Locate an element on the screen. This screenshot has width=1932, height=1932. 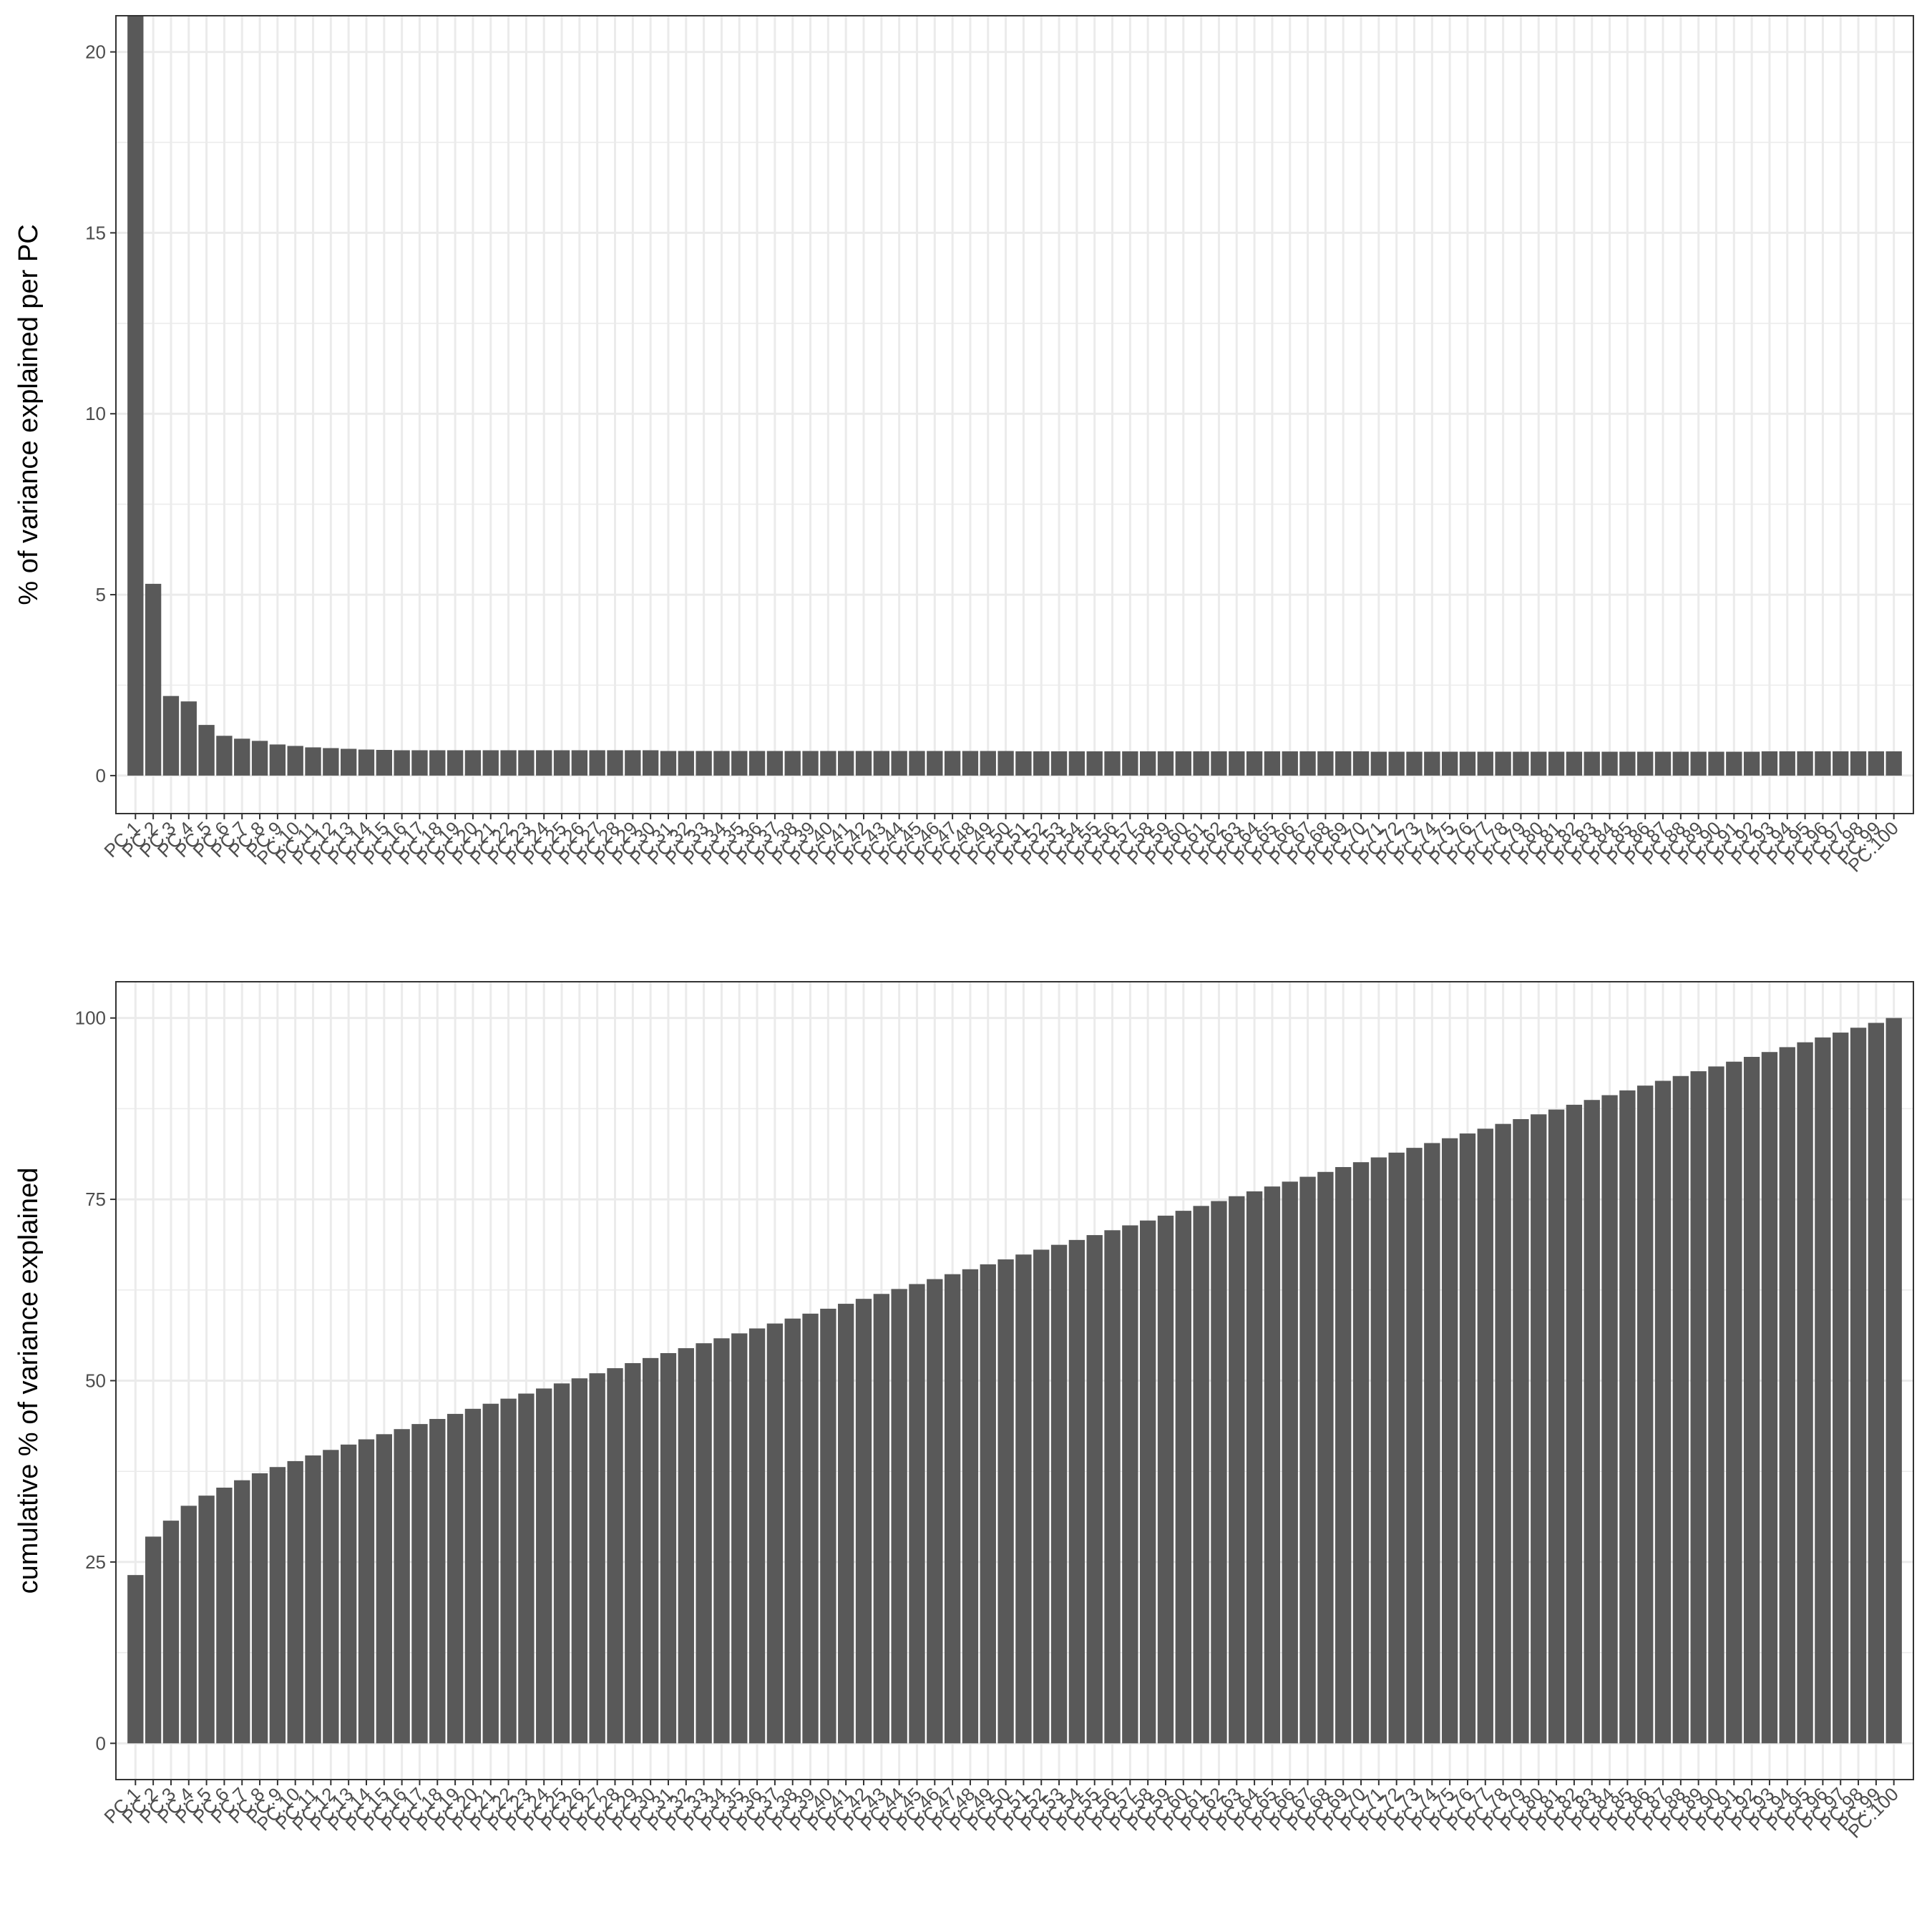
y-axis-title: cumulative % of variance explained is located at coordinates (29, 1381).